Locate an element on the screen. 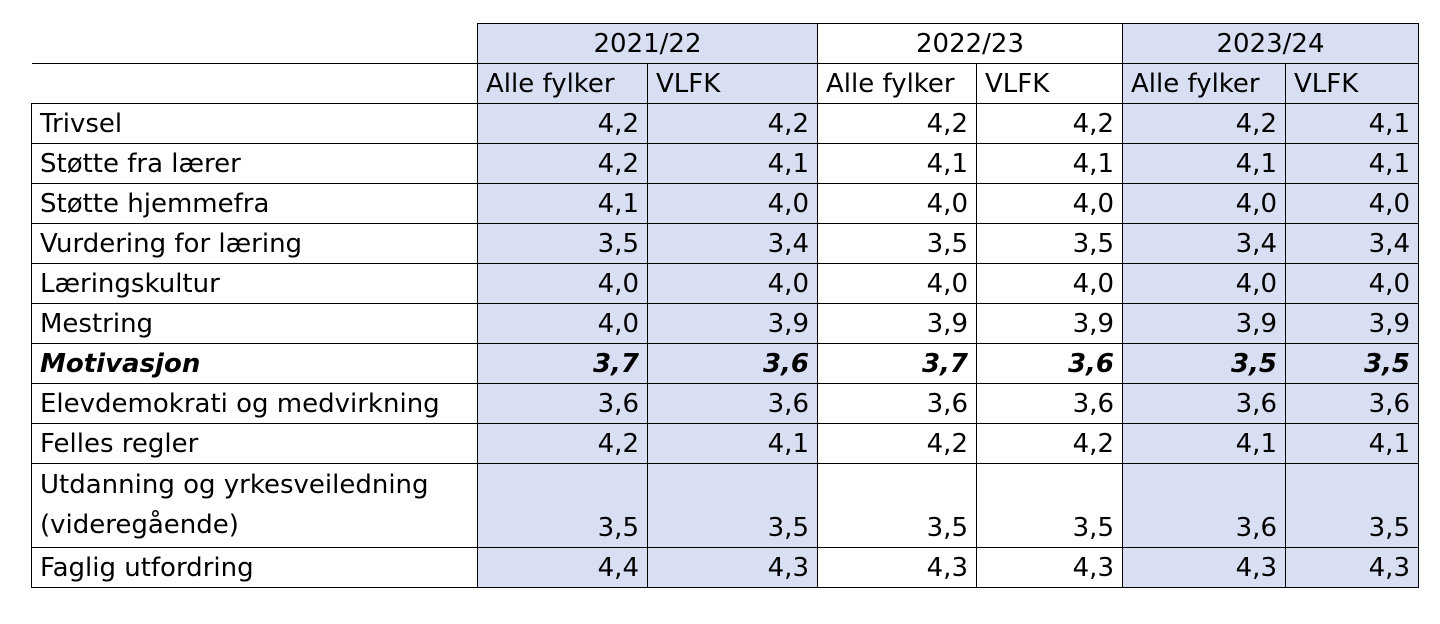 This screenshot has height=624, width=1440. table-row: Felles regler 4,2 4,1 4,2 4,2 4,1 4,1 is located at coordinates (725, 443).